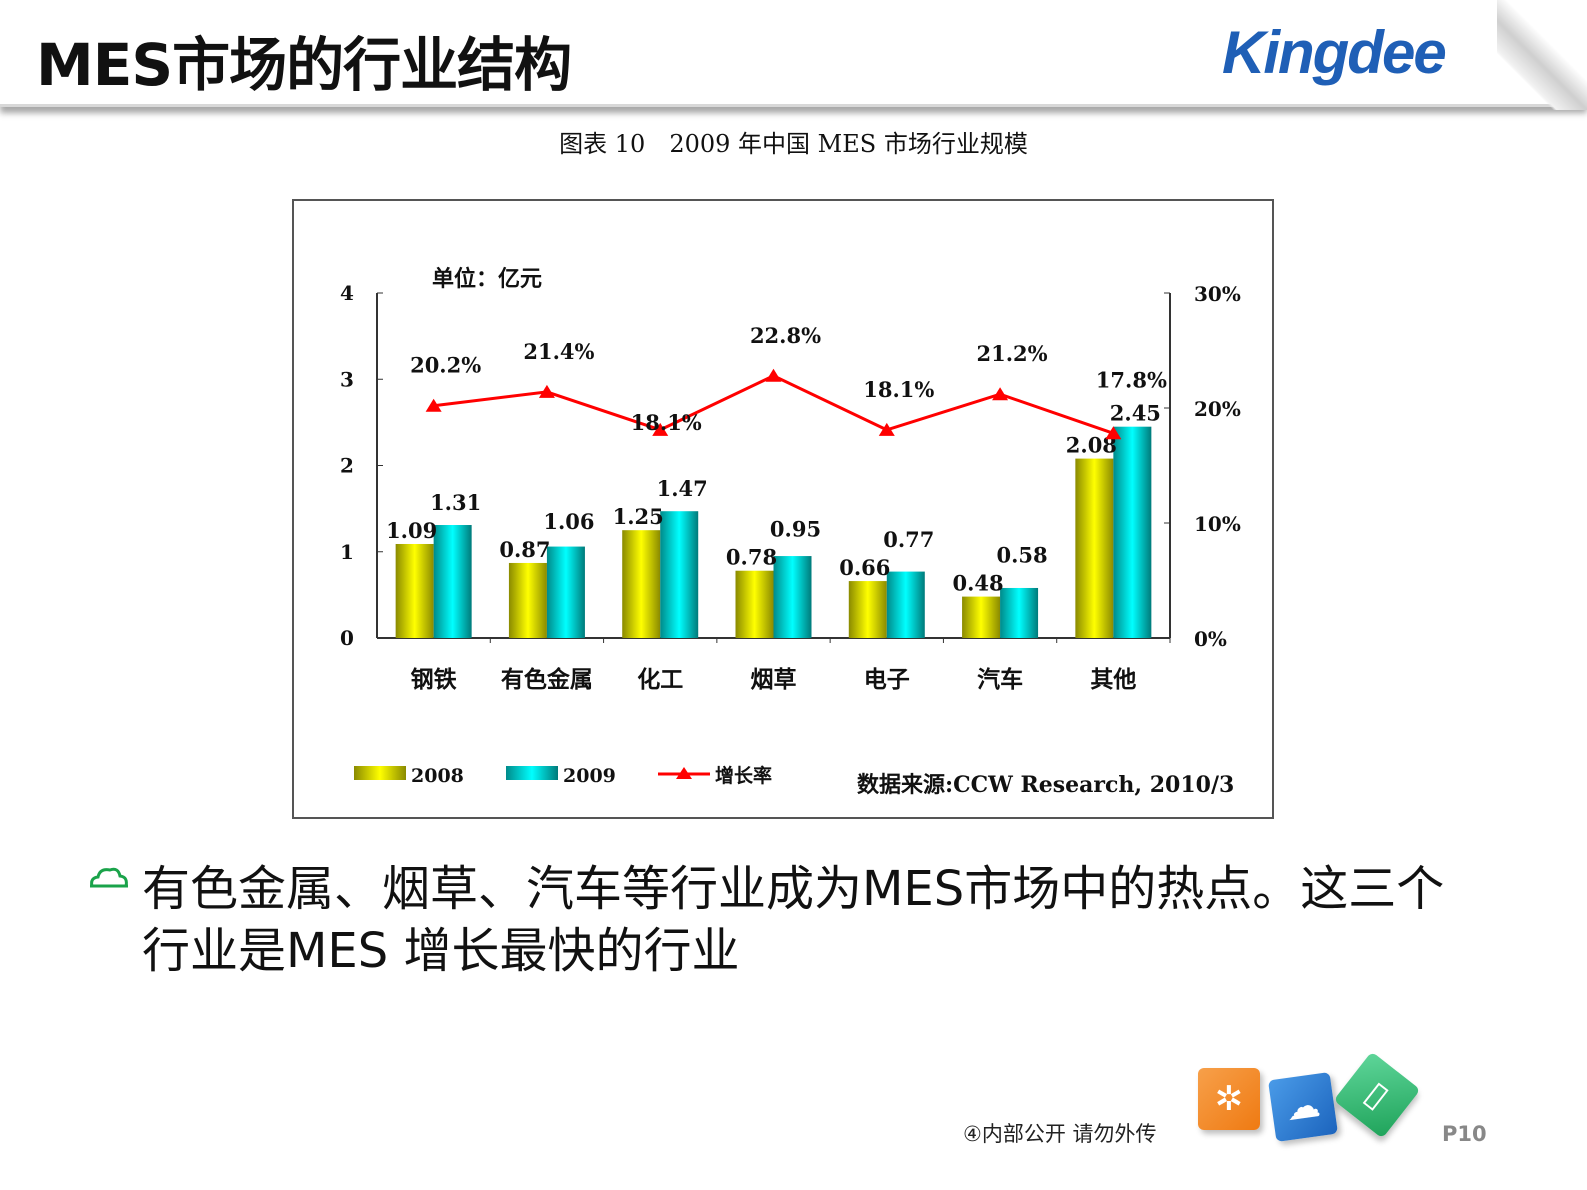 The width and height of the screenshot is (1587, 1190). Describe the element at coordinates (1012, 353) in the screenshot. I see `growth-label: 21.2%` at that location.